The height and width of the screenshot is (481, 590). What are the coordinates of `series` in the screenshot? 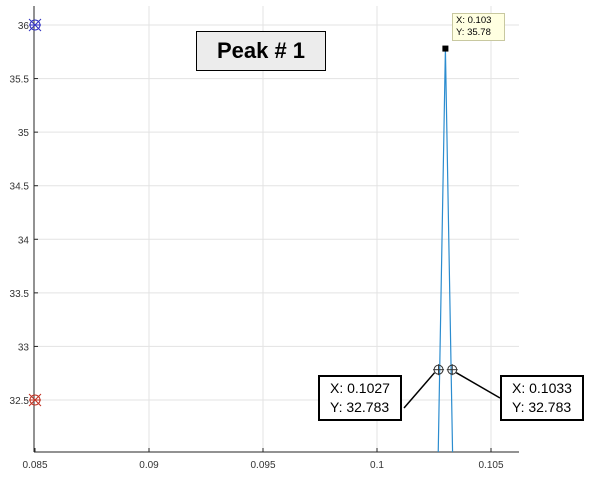 It's located at (445, 250).